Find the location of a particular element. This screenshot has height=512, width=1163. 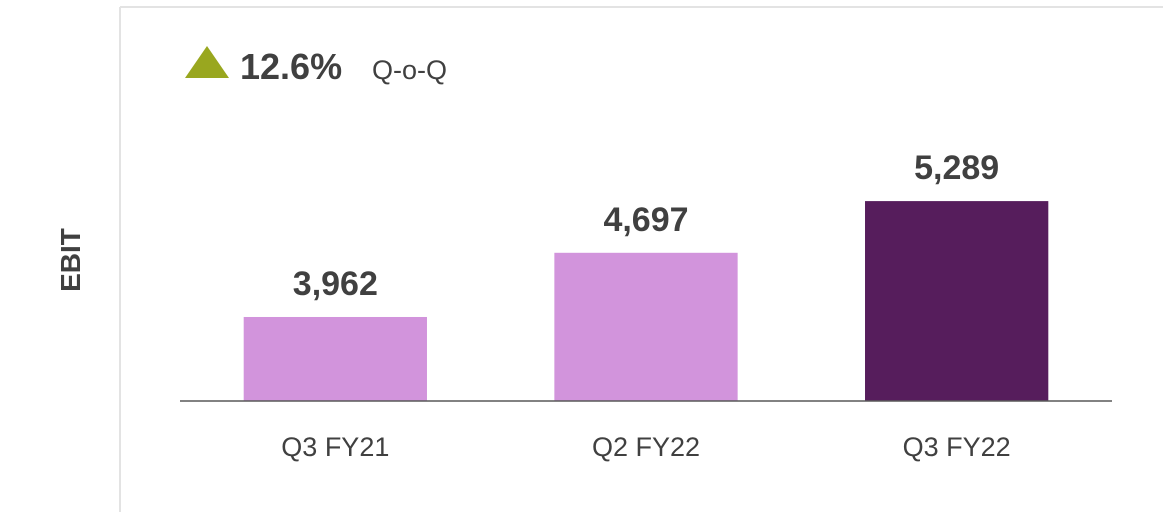

data-label: 3,962 is located at coordinates (335, 284).